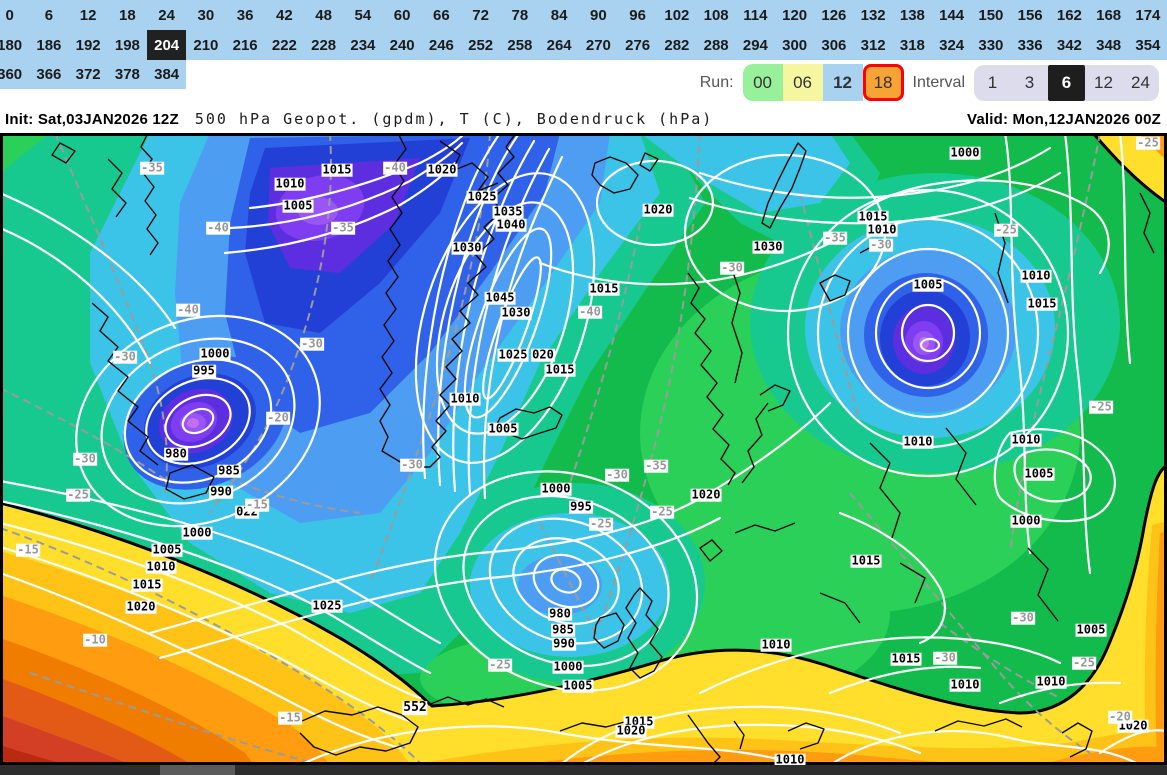 This screenshot has height=775, width=1167. What do you see at coordinates (991, 15) in the screenshot?
I see `hour-150: 150` at bounding box center [991, 15].